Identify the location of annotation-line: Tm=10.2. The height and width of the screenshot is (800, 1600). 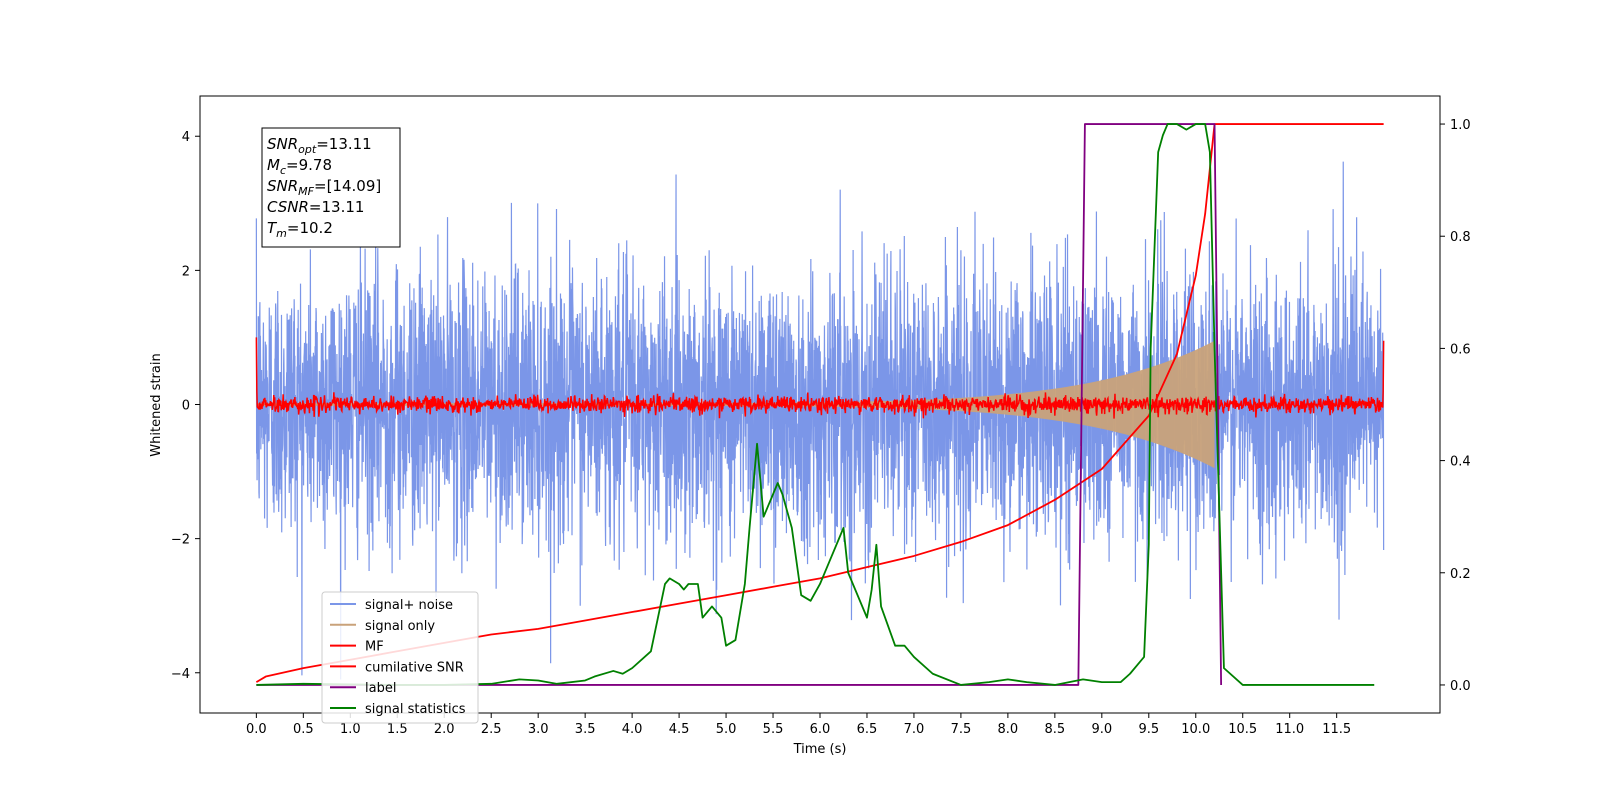
(300, 229).